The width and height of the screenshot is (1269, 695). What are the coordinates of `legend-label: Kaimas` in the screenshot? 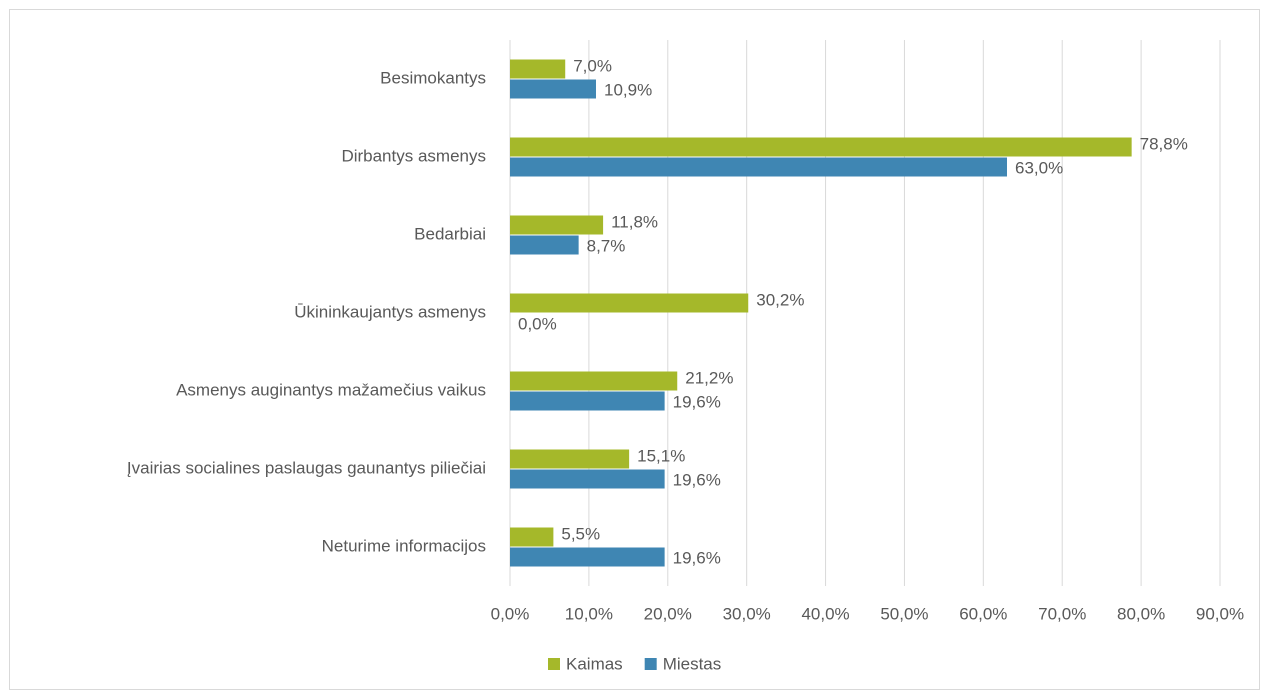 It's located at (594, 663).